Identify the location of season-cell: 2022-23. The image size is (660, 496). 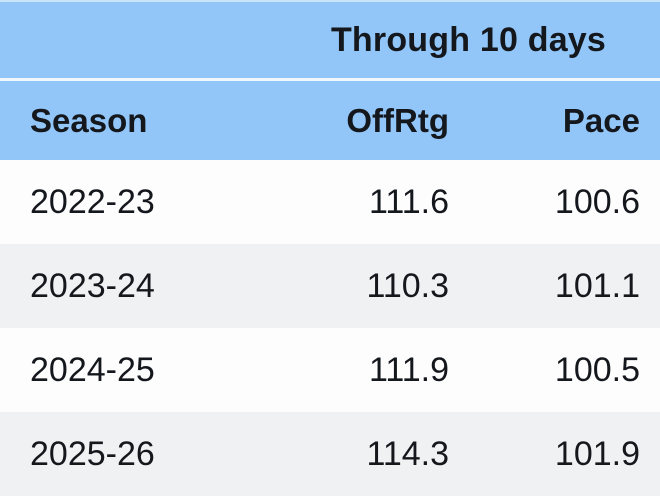
(92, 201).